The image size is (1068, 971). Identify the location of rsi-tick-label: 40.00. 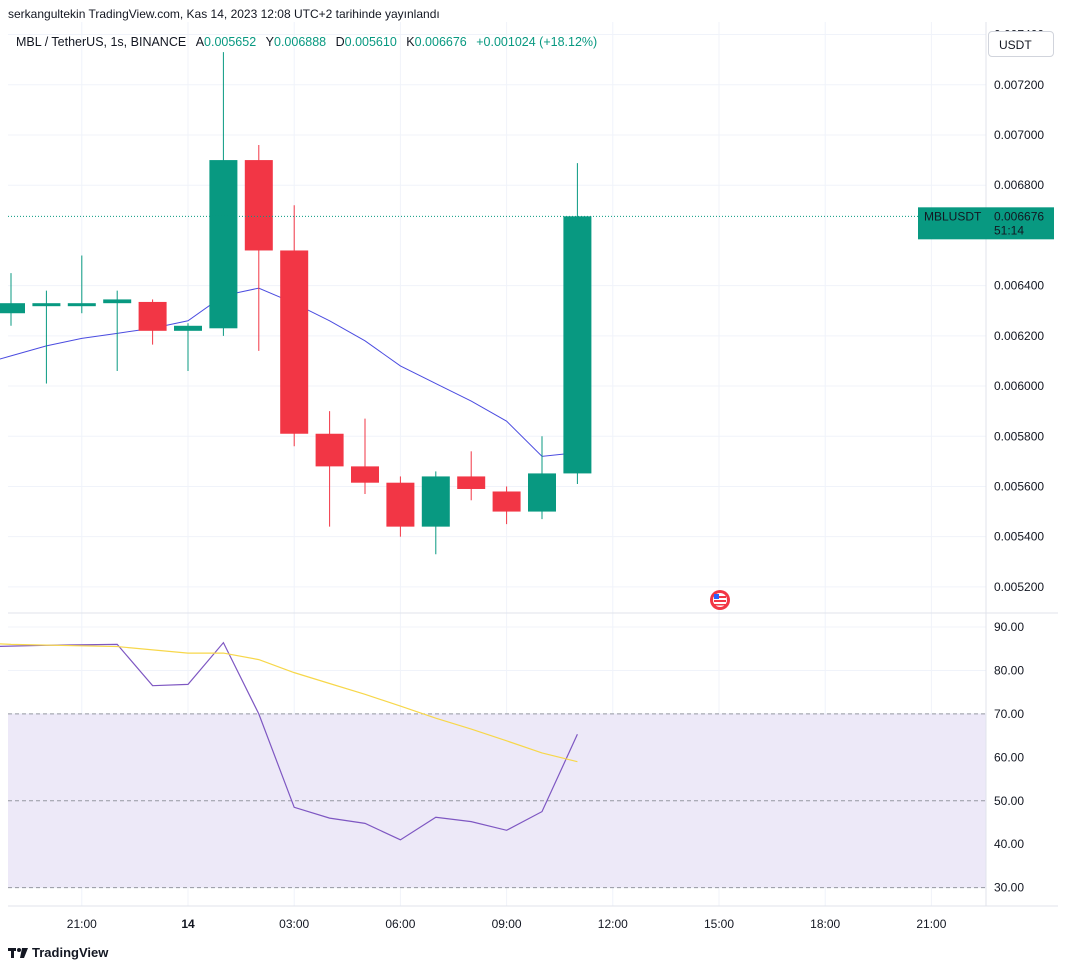
(1009, 844).